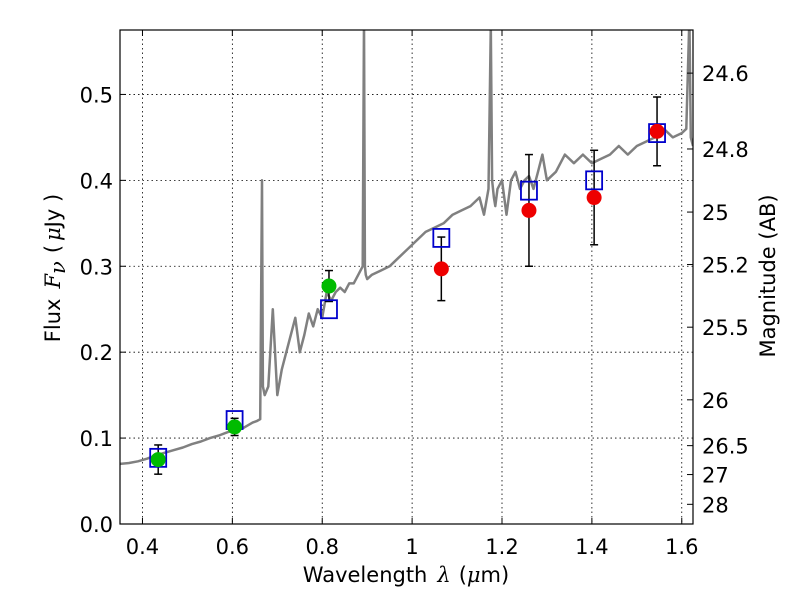  Describe the element at coordinates (715, 213) in the screenshot. I see `y2-tick-label: 25` at that location.